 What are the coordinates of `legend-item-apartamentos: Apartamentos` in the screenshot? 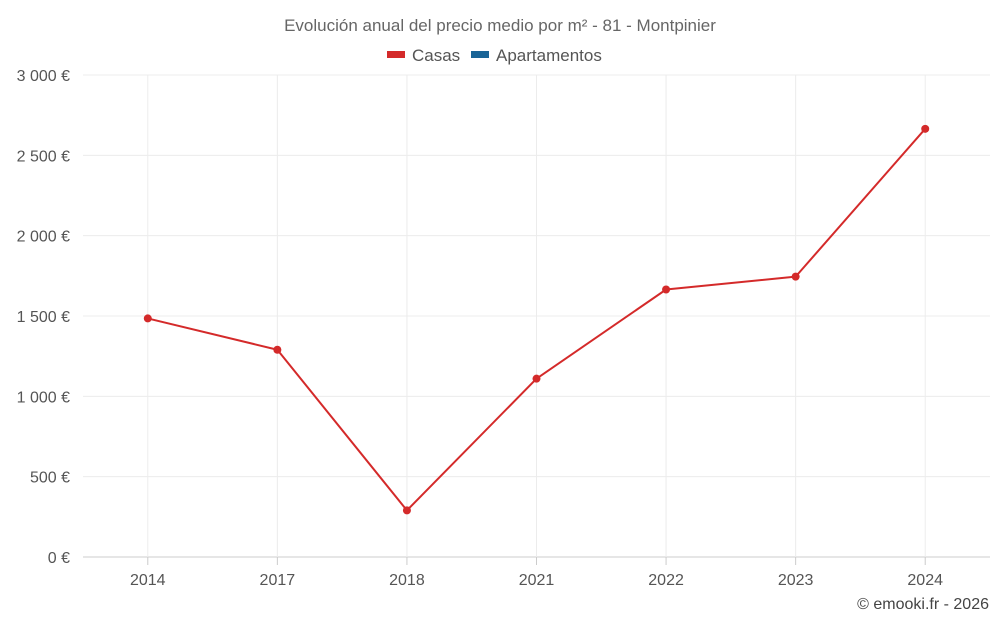 It's located at (536, 55).